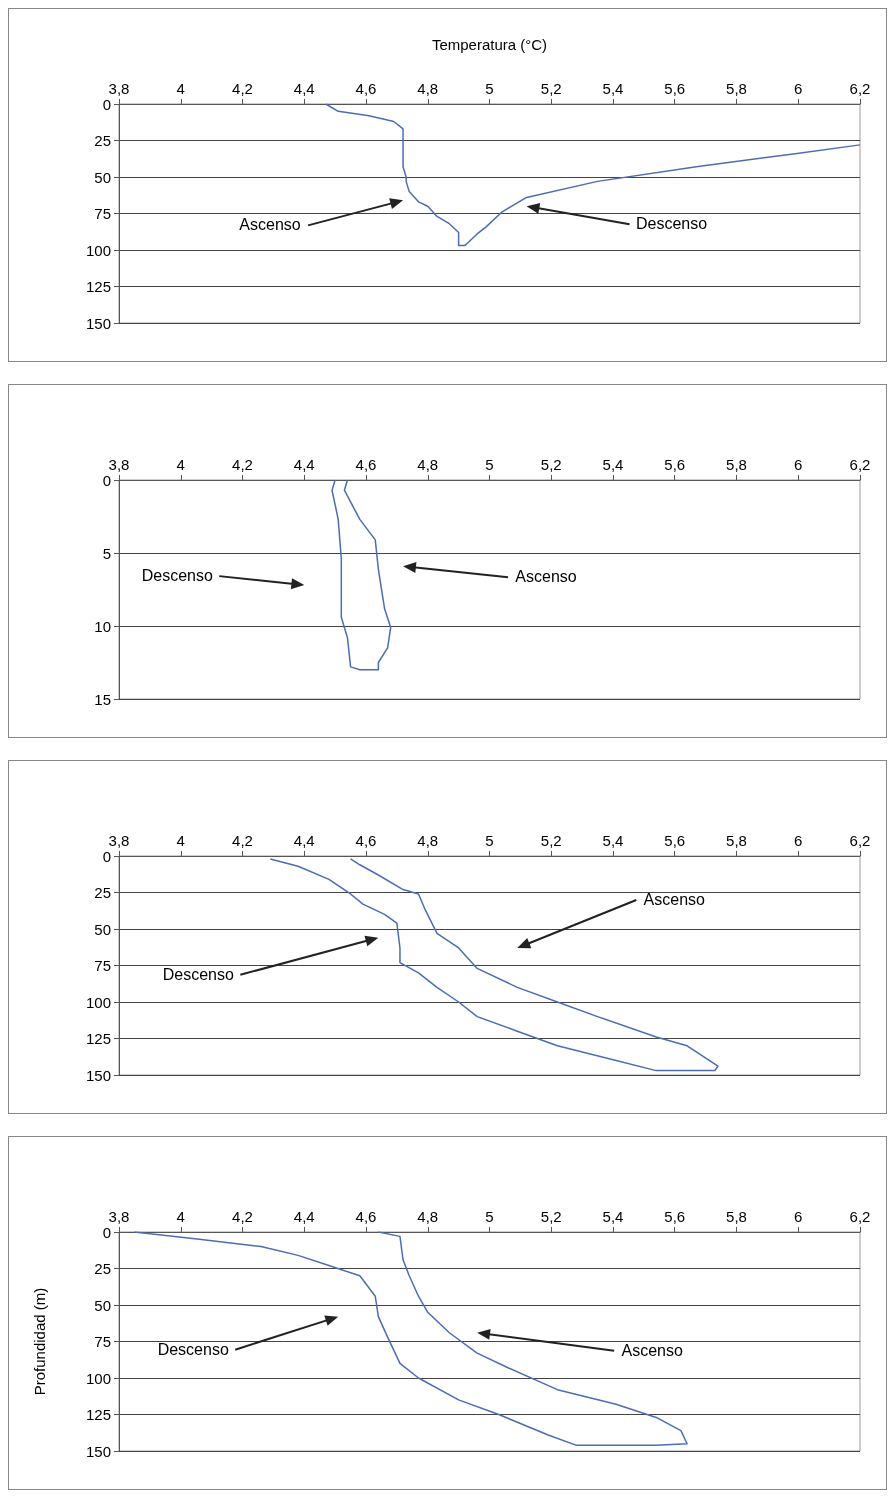 The height and width of the screenshot is (1508, 895). Describe the element at coordinates (39, 1341) in the screenshot. I see `y-axis-title: Profundidad (m)` at that location.